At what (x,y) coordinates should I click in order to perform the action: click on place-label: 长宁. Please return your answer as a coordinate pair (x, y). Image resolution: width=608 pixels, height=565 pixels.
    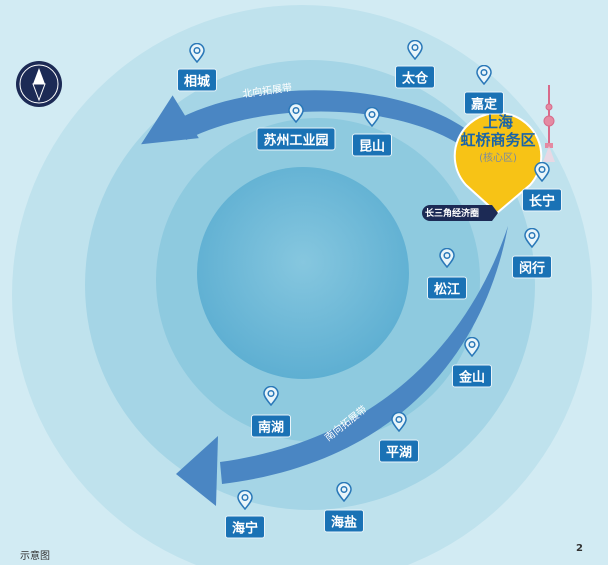
    Looking at the image, I should click on (542, 200).